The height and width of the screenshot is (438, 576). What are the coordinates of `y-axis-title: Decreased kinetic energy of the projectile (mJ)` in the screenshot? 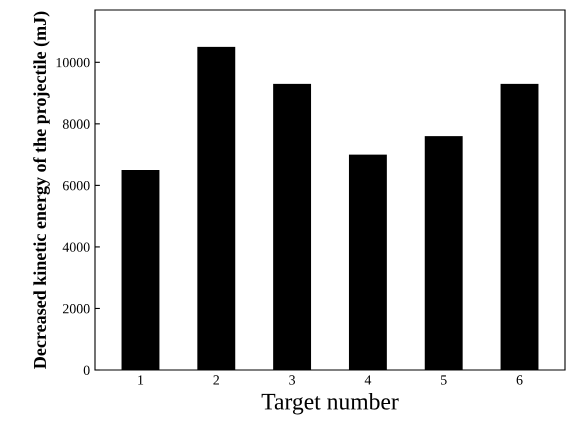 It's located at (41, 190).